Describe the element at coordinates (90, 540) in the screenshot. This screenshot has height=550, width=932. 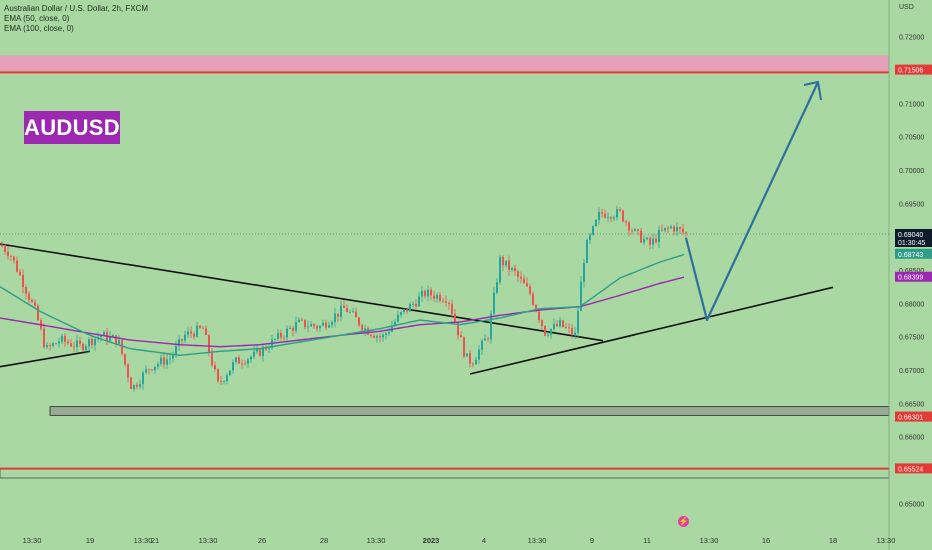
I see `x-tick-label: 19` at that location.